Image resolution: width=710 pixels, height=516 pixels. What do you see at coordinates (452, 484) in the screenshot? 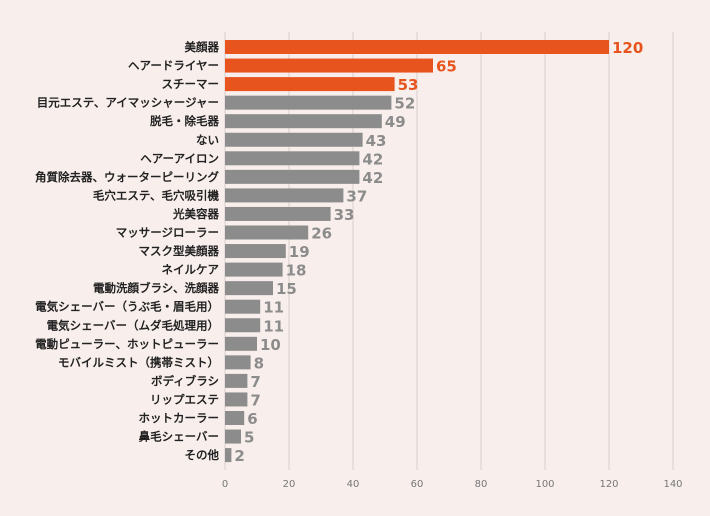
I see `x-axis-ticks: 0 20 40 60 80 100 120 140` at bounding box center [452, 484].